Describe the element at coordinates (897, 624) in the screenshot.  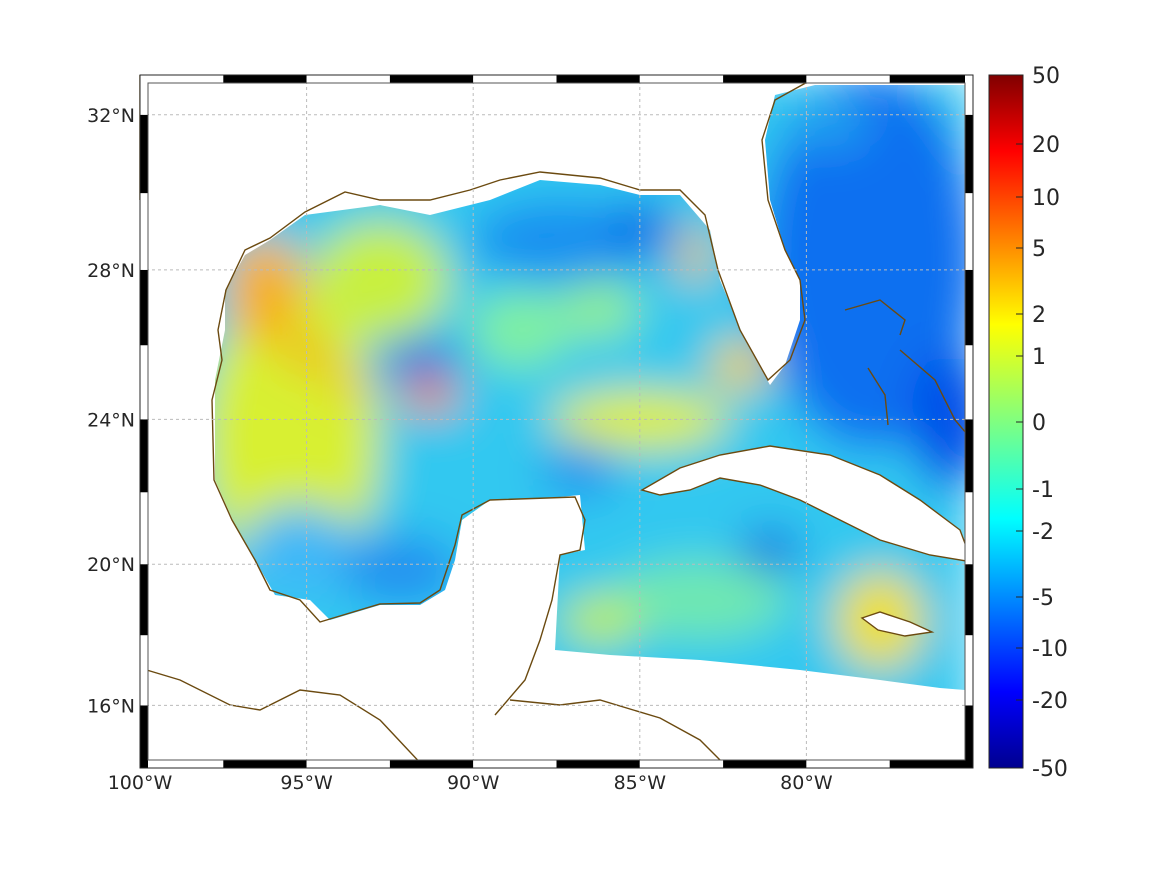
I see `jamaica` at that location.